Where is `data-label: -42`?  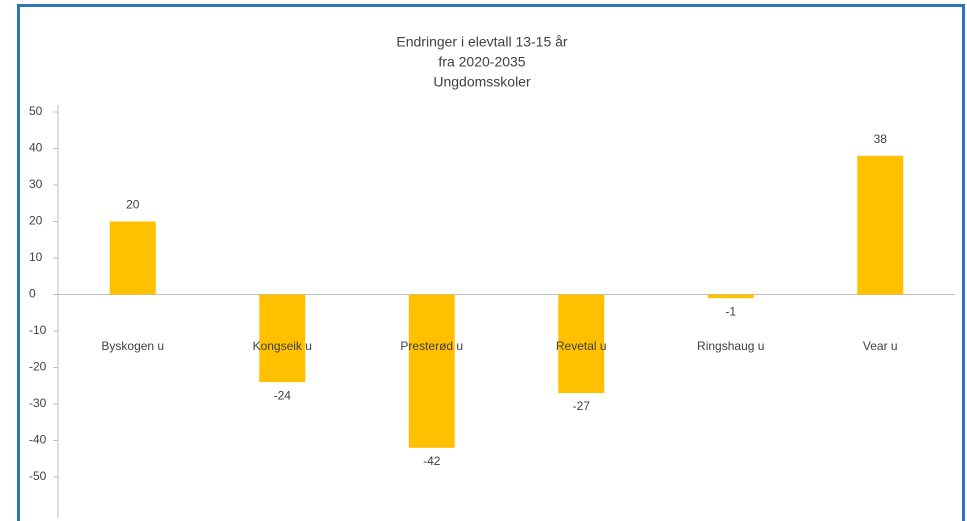
data-label: -42 is located at coordinates (432, 461).